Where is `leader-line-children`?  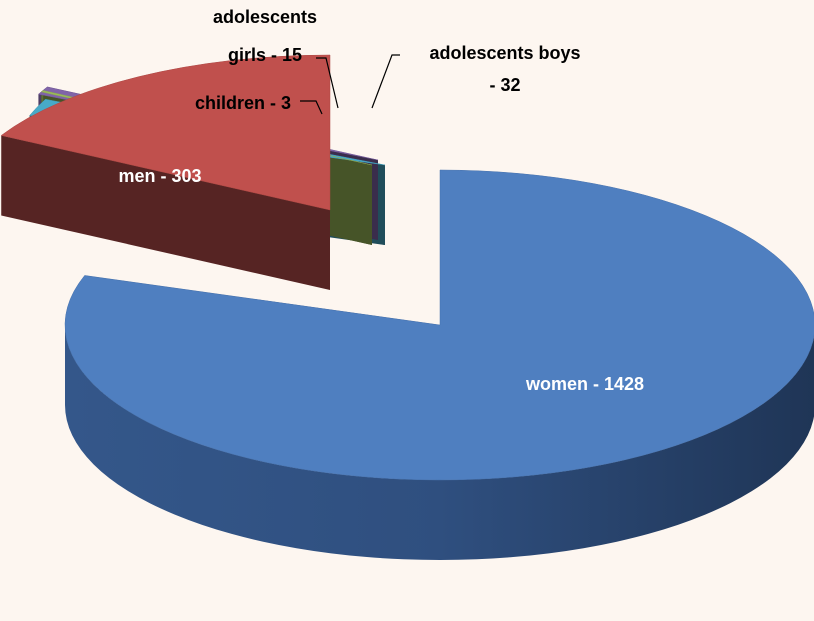 leader-line-children is located at coordinates (311, 107).